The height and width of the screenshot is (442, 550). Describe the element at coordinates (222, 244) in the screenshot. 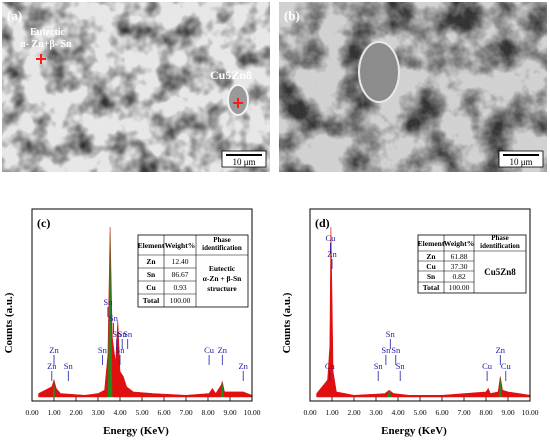

I see `header-phase: Phase identification` at that location.